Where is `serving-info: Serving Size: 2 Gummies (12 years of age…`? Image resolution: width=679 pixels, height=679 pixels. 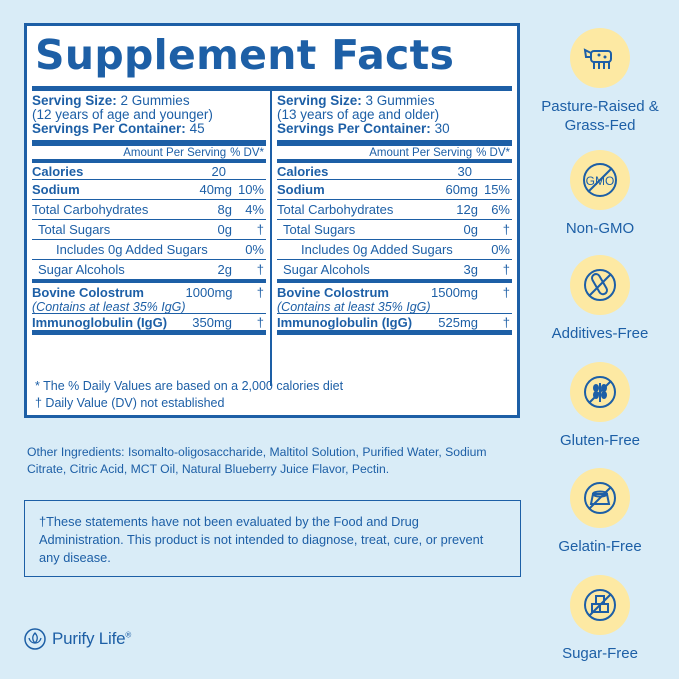
serving-info: Serving Size: 2 Gummies (12 years of age… is located at coordinates (149, 115).